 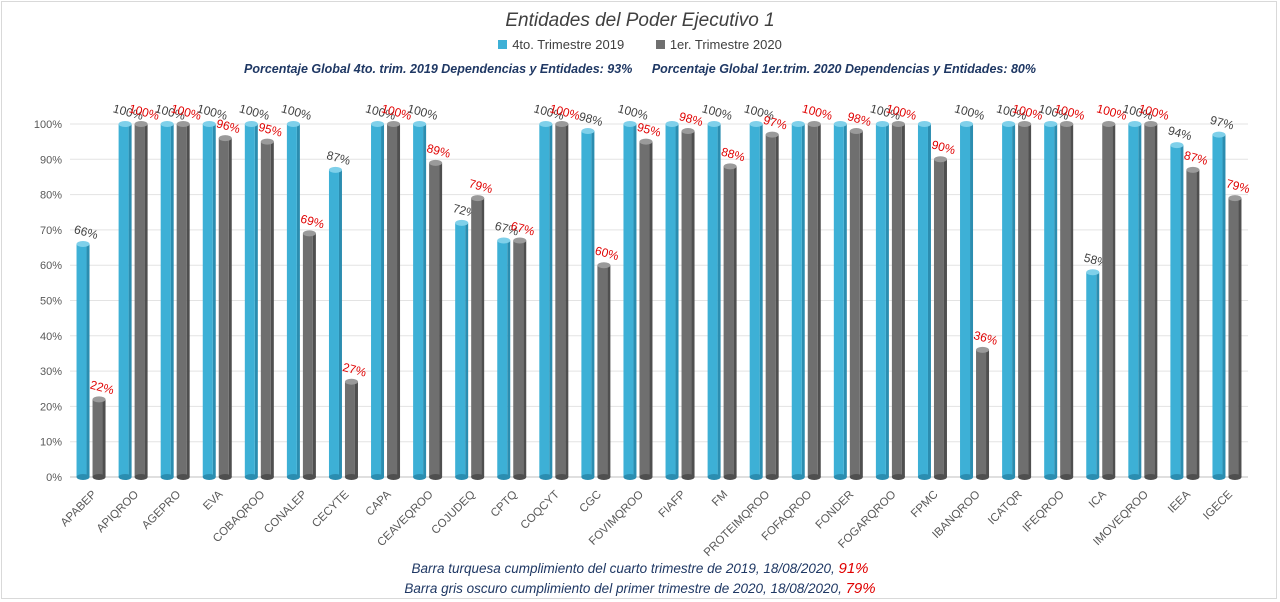 I want to click on legend-label-2019: 4to. Trimestre 2019, so click(x=568, y=44).